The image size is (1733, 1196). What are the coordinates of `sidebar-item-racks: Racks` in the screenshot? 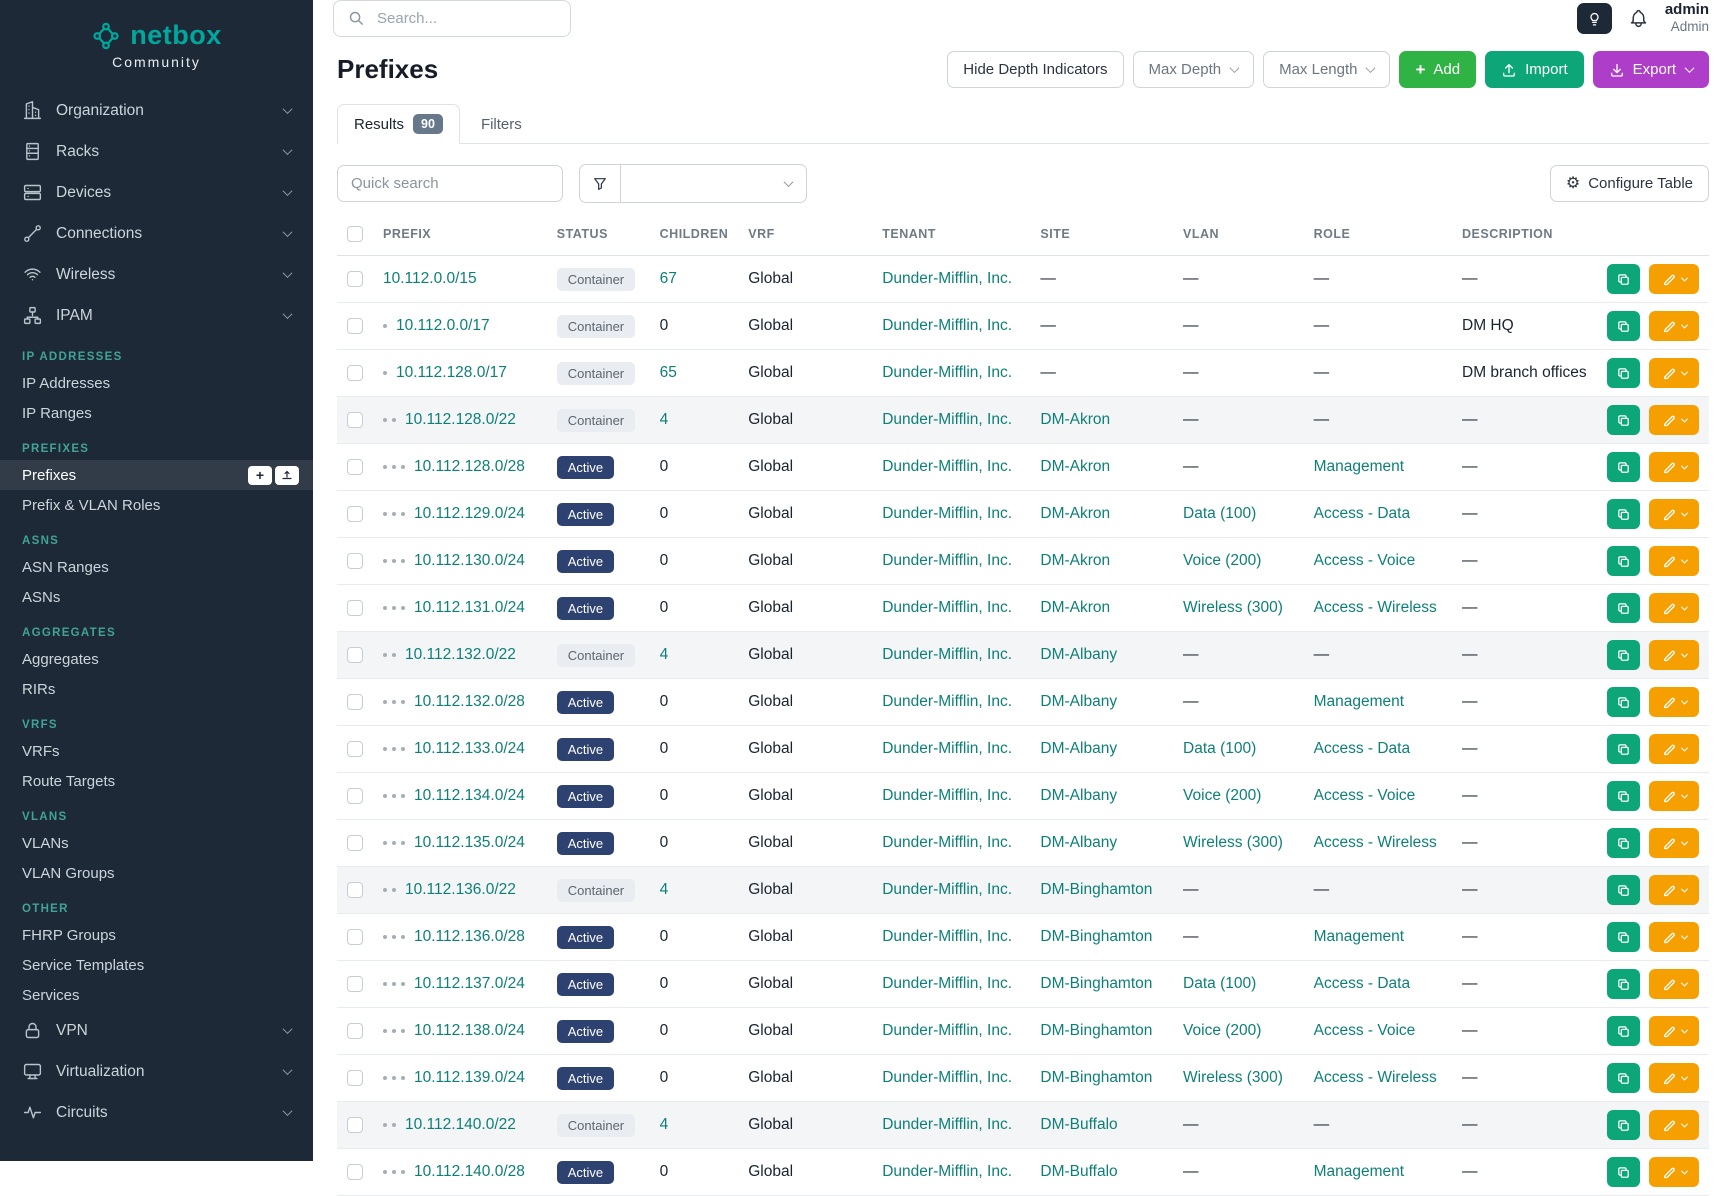 It's located at (156, 151).